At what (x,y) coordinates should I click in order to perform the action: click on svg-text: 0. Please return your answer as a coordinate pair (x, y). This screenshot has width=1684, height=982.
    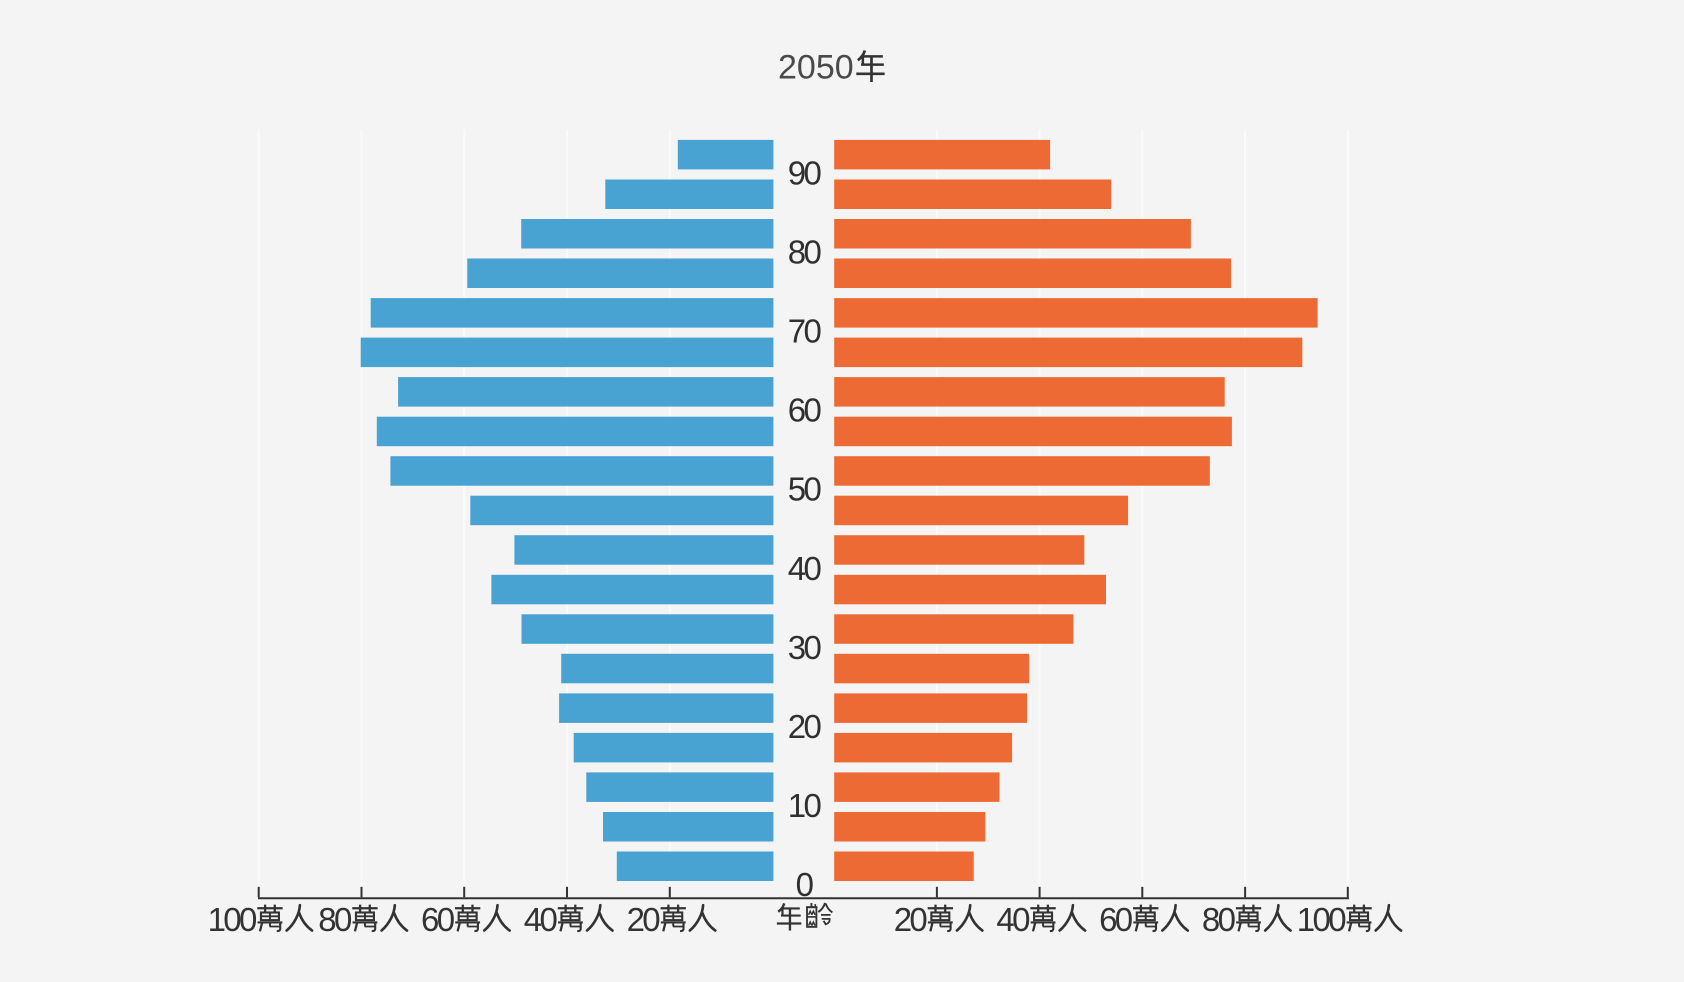
    Looking at the image, I should click on (805, 884).